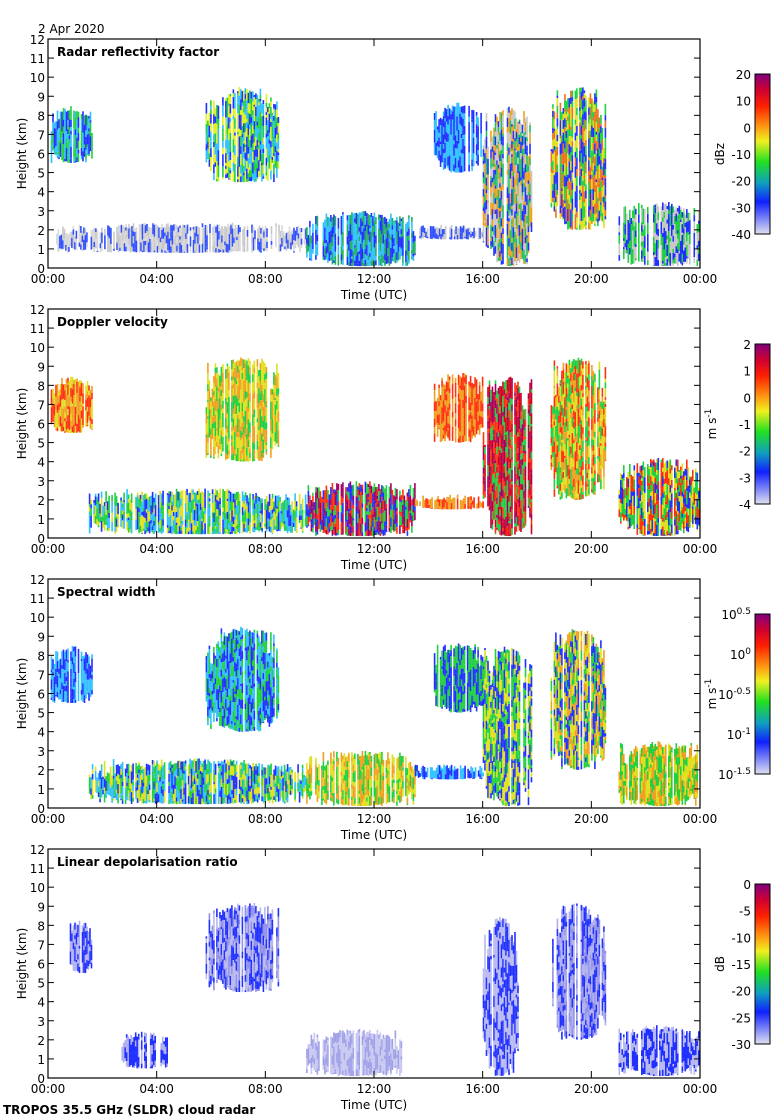  Describe the element at coordinates (373, 295) in the screenshot. I see `x-axis-label: Time (UTC)` at that location.